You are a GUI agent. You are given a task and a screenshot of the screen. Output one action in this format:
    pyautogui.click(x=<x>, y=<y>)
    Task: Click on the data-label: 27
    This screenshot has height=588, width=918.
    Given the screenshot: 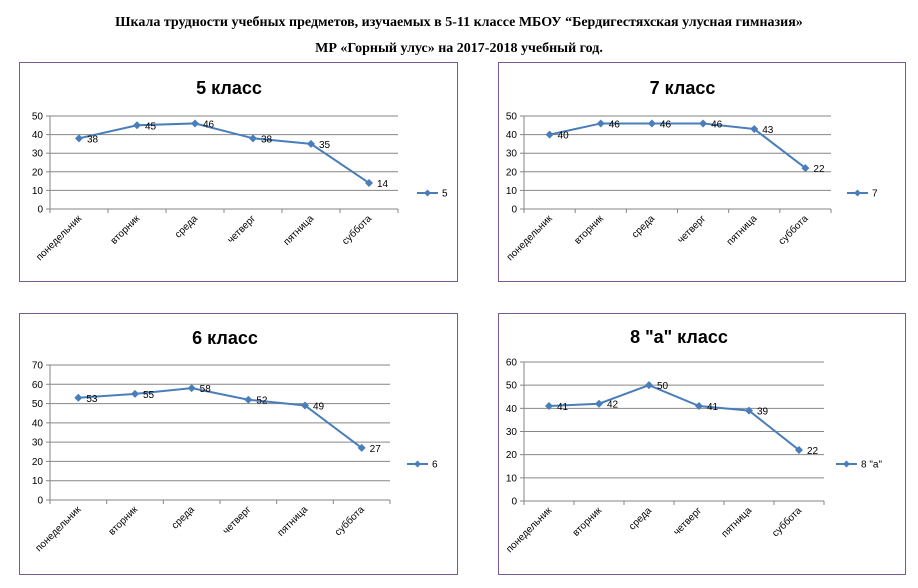 What is the action you would take?
    pyautogui.click(x=376, y=449)
    